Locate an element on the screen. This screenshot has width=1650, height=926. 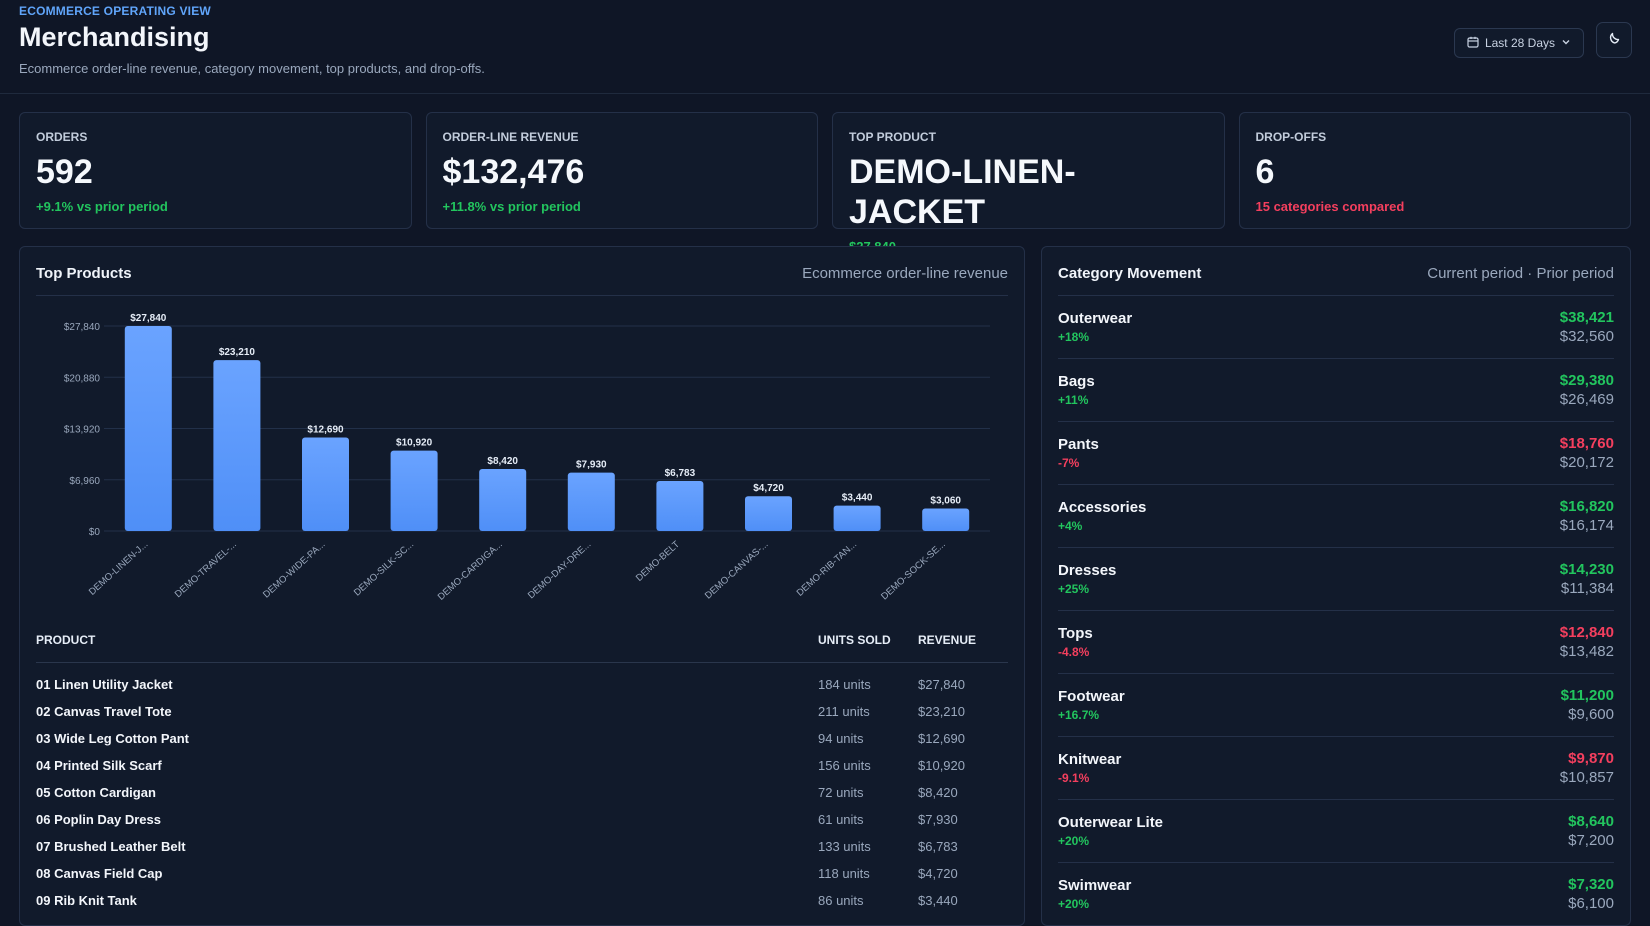
data-label: $8,420 is located at coordinates (502, 461).